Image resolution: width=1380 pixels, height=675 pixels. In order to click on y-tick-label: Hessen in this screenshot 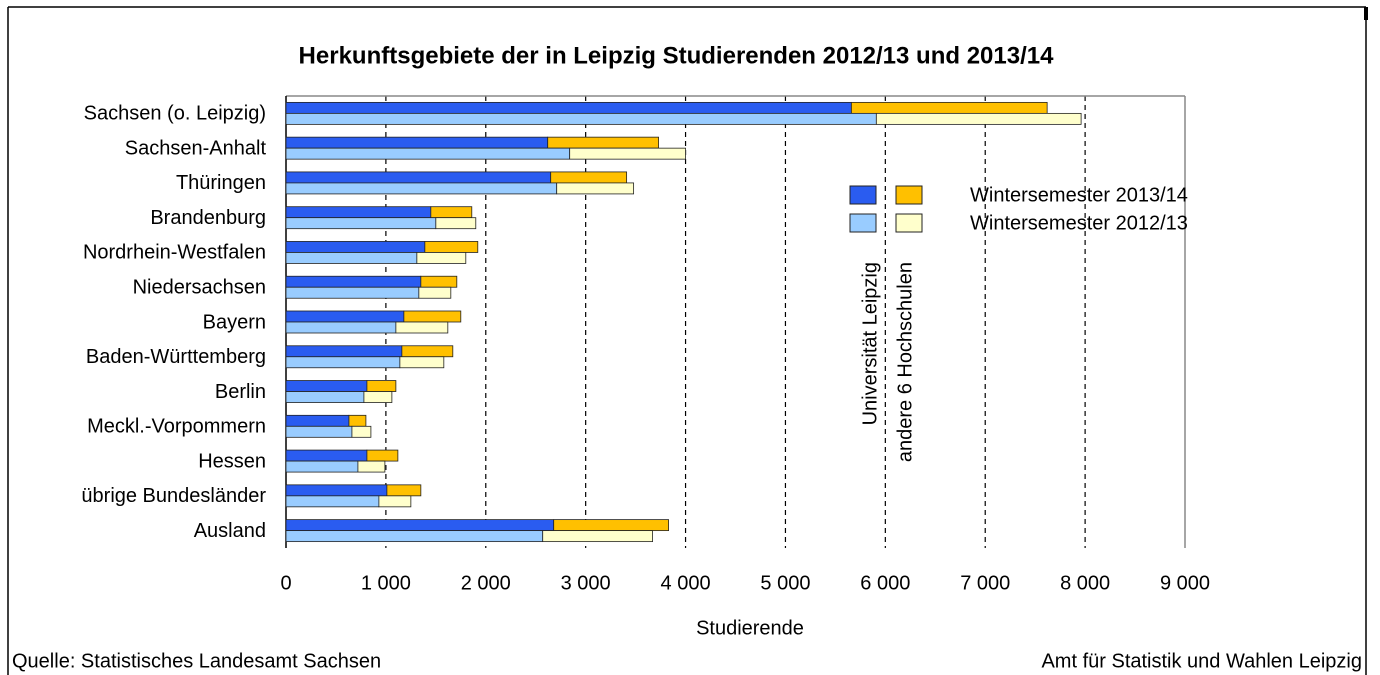, I will do `click(232, 461)`.